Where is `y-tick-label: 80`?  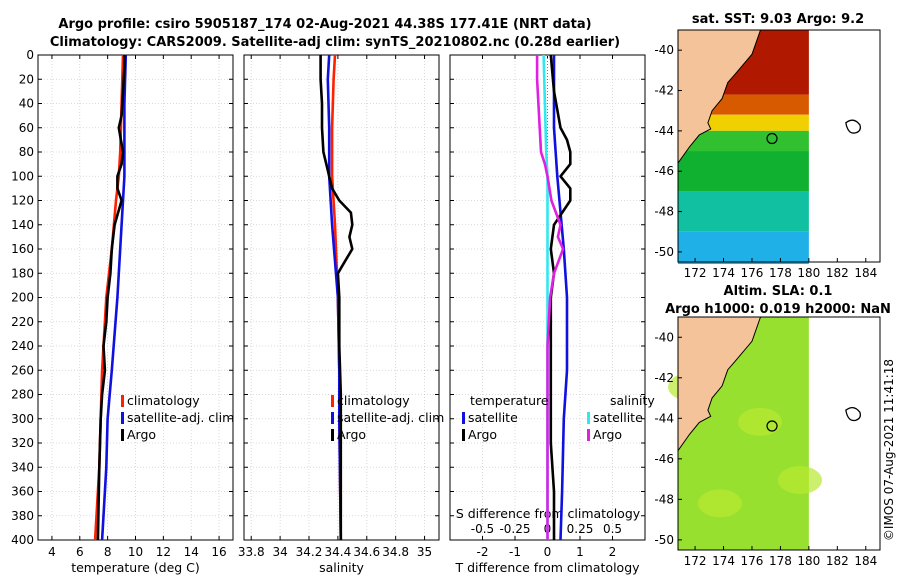
y-tick-label: 80 is located at coordinates (26, 152).